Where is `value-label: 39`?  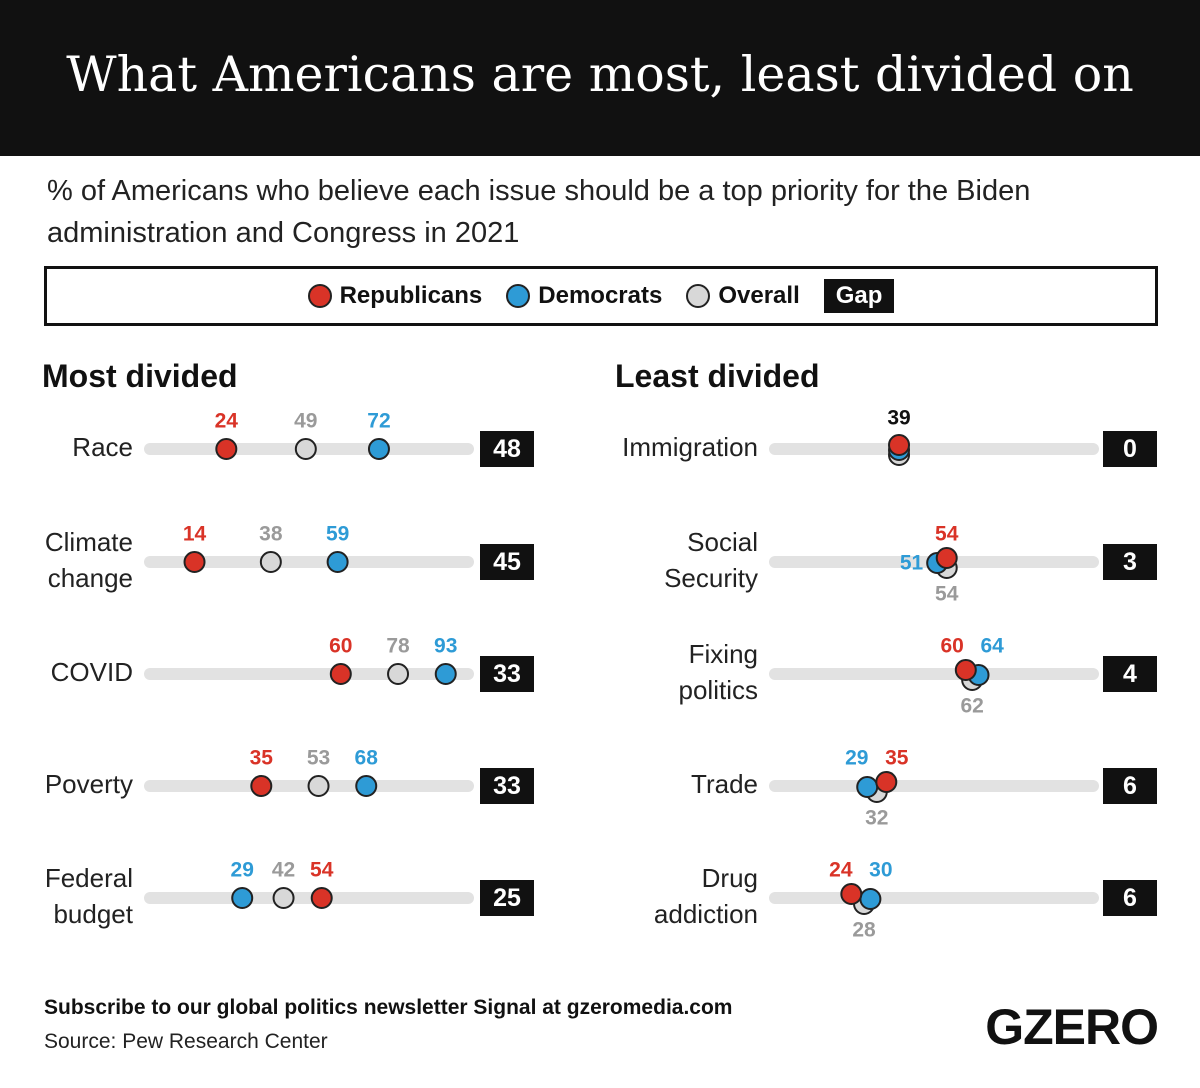
value-label: 39 is located at coordinates (898, 418).